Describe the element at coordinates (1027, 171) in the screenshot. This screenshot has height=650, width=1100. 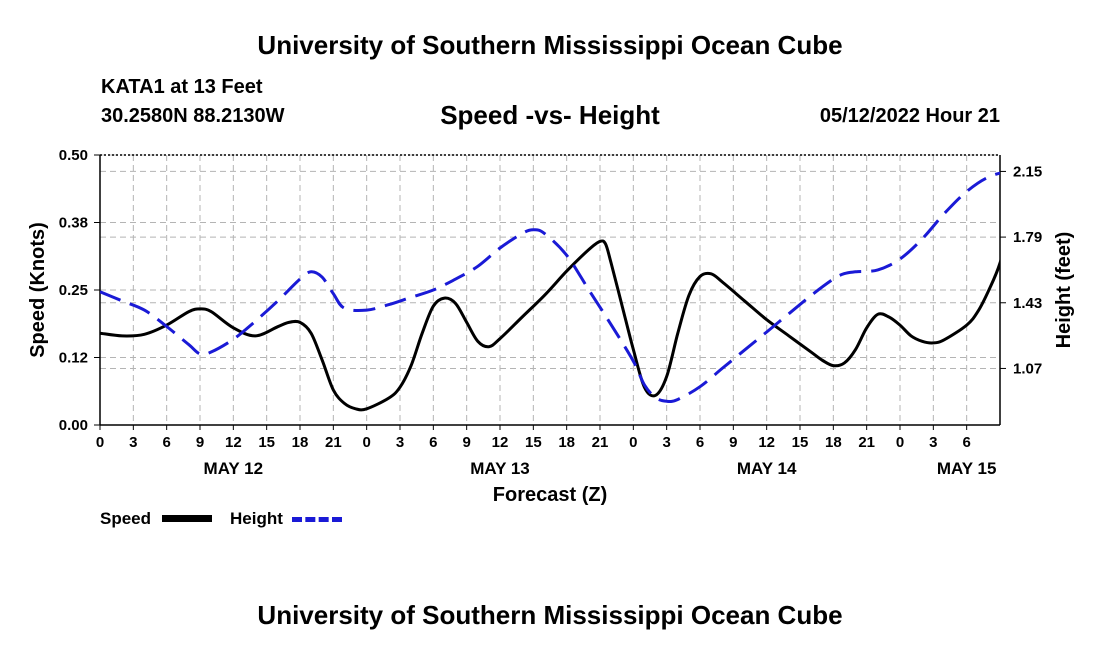
I see `y2-tick-label: 2.15` at that location.